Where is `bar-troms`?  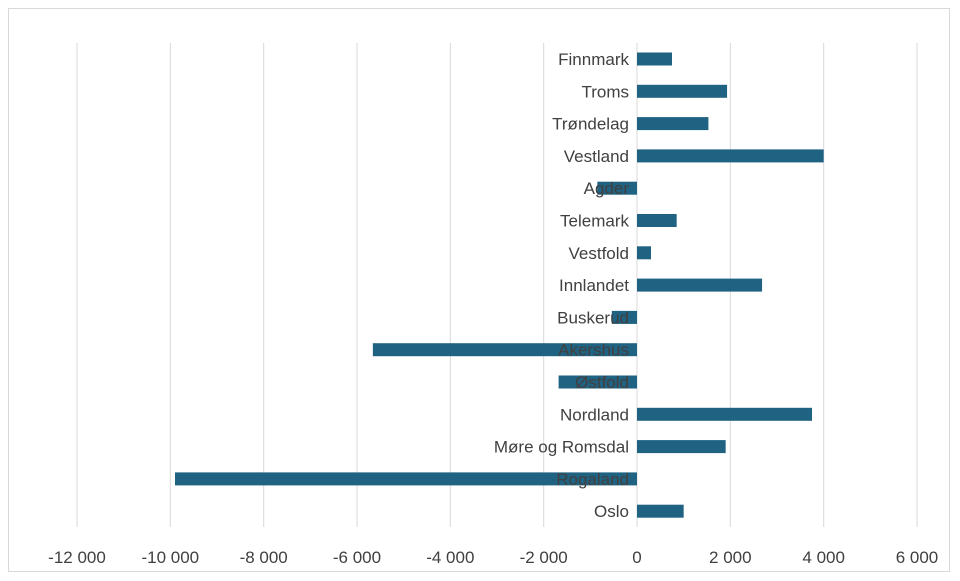 bar-troms is located at coordinates (682, 91).